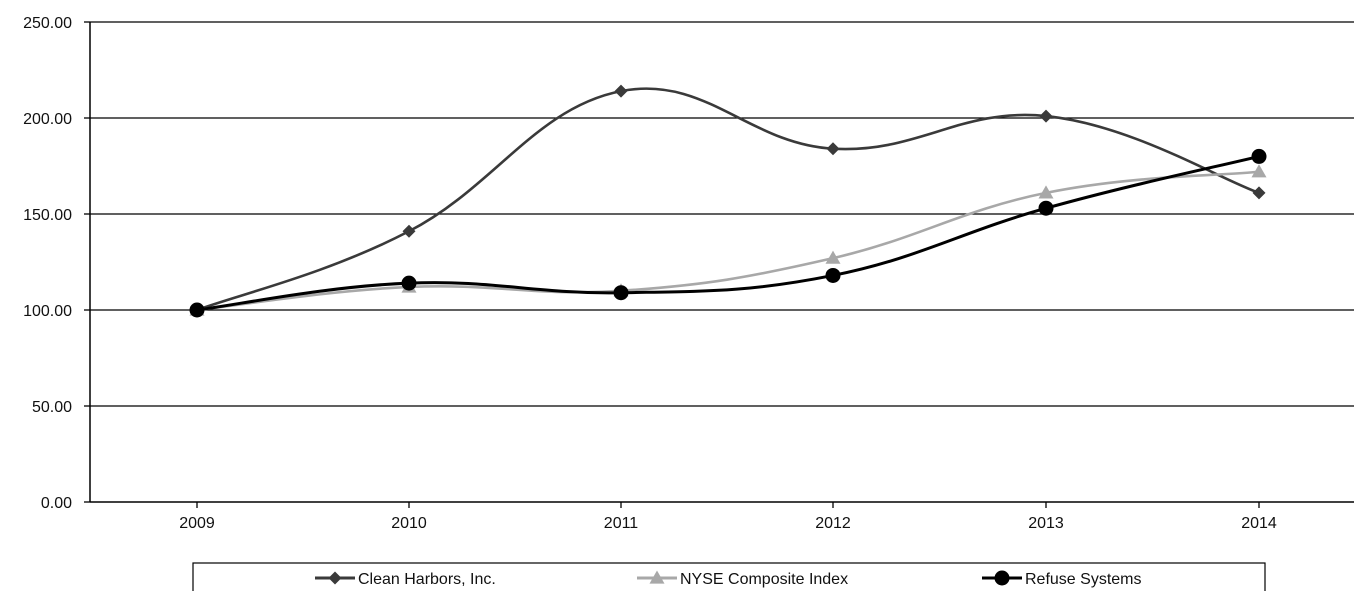 The image size is (1354, 591). I want to click on x-tick-label: 2014, so click(1259, 523).